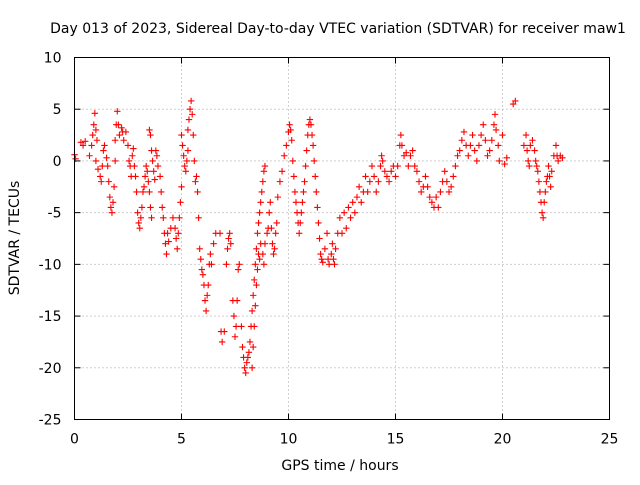 The image size is (640, 485). Describe the element at coordinates (50, 265) in the screenshot. I see `y-tick-label: -10` at that location.